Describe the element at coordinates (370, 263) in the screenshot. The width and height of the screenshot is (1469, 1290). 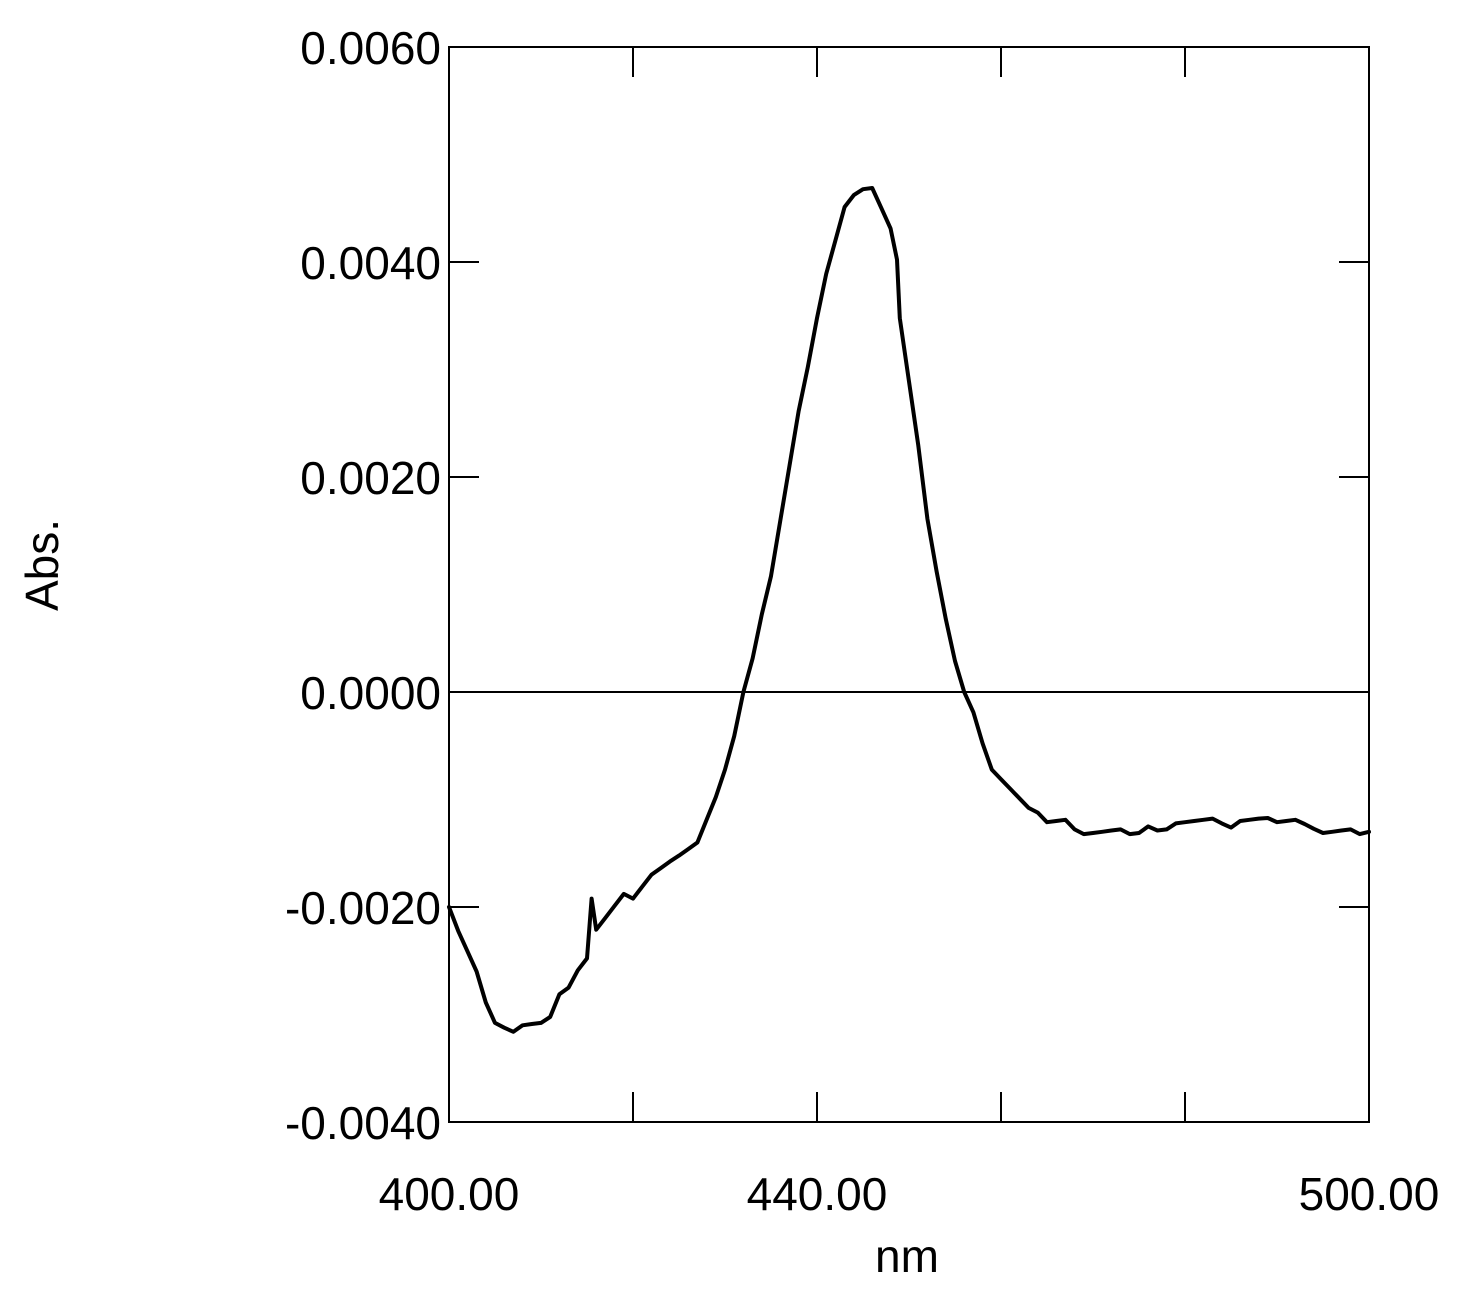
I see `y-tick-label-4: 0.0040` at that location.